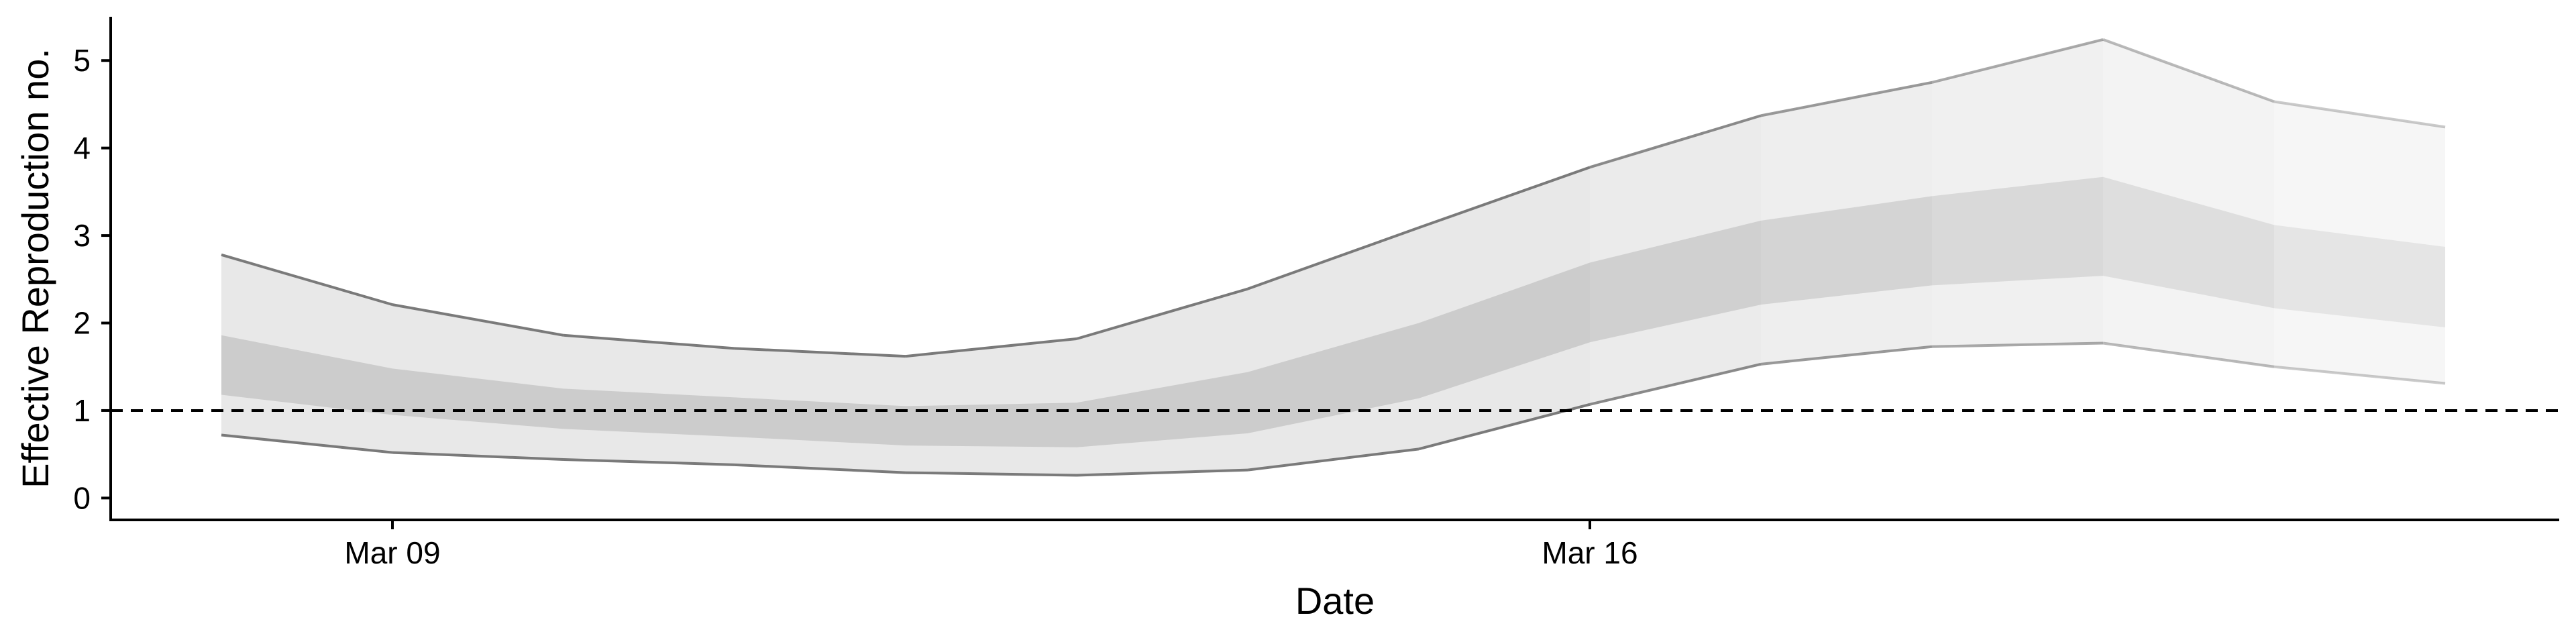  Describe the element at coordinates (82, 148) in the screenshot. I see `y-tick-label: 4` at that location.